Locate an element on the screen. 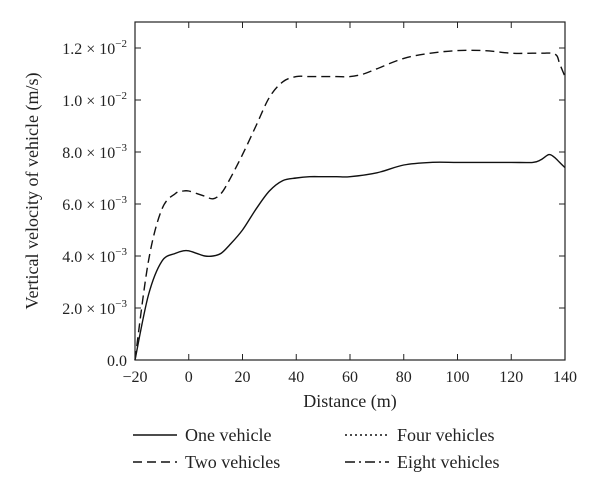 Image resolution: width=600 pixels, height=499 pixels. legend-label: Two vehicles is located at coordinates (232, 462).